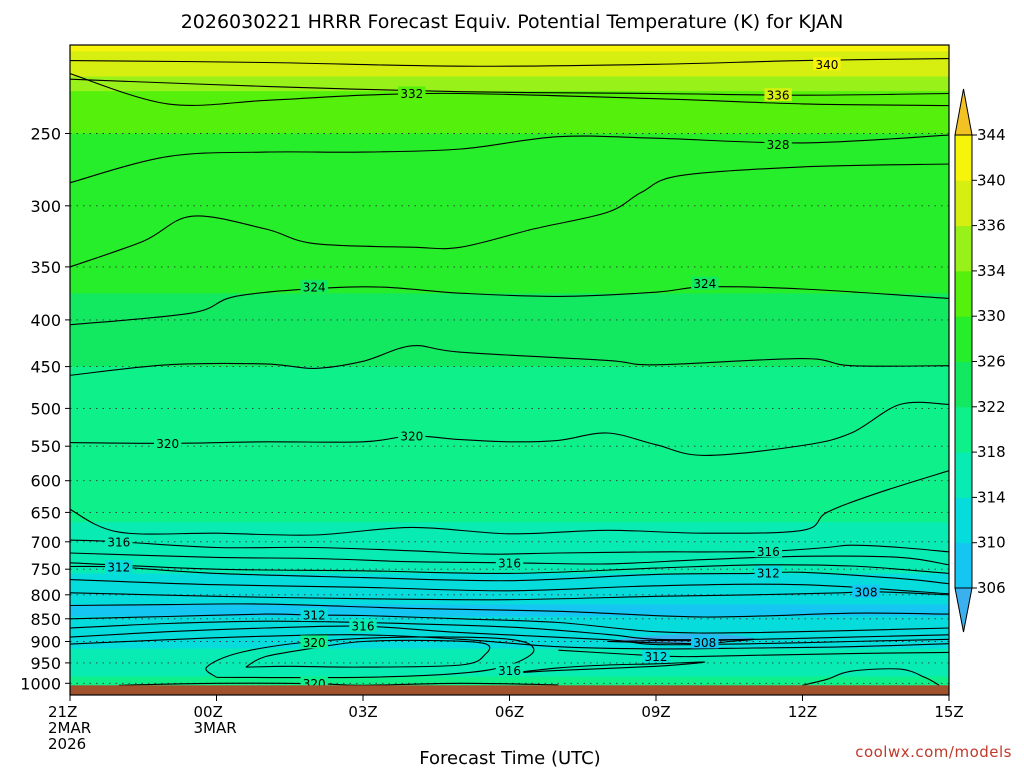  I want to click on ground-surface, so click(509, 690).